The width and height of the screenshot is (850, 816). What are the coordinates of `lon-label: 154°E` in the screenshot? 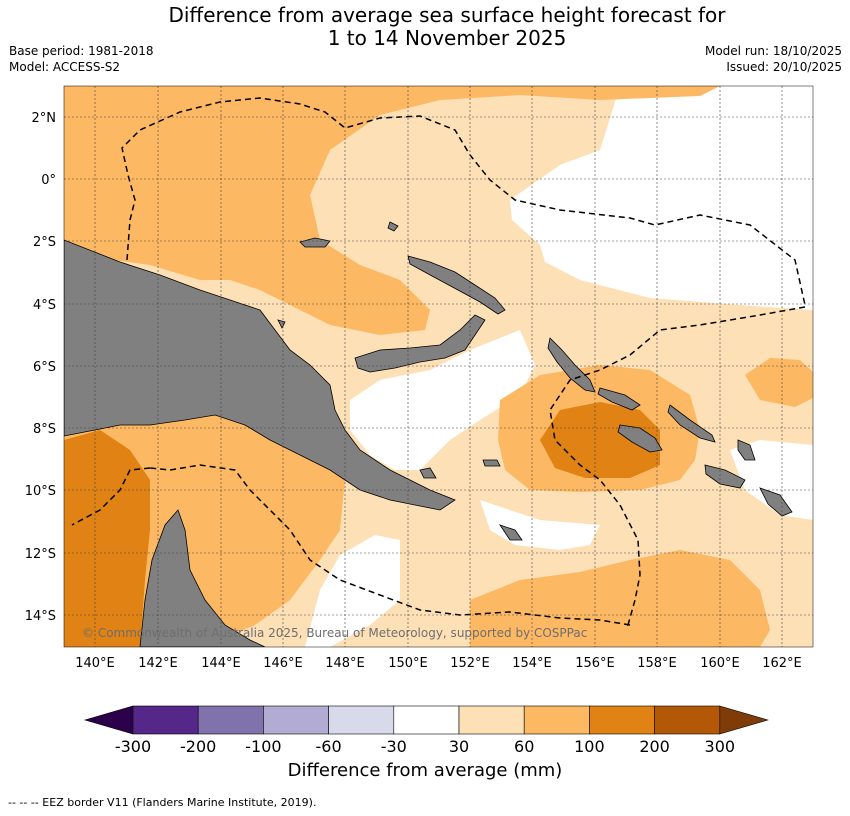 It's located at (532, 663).